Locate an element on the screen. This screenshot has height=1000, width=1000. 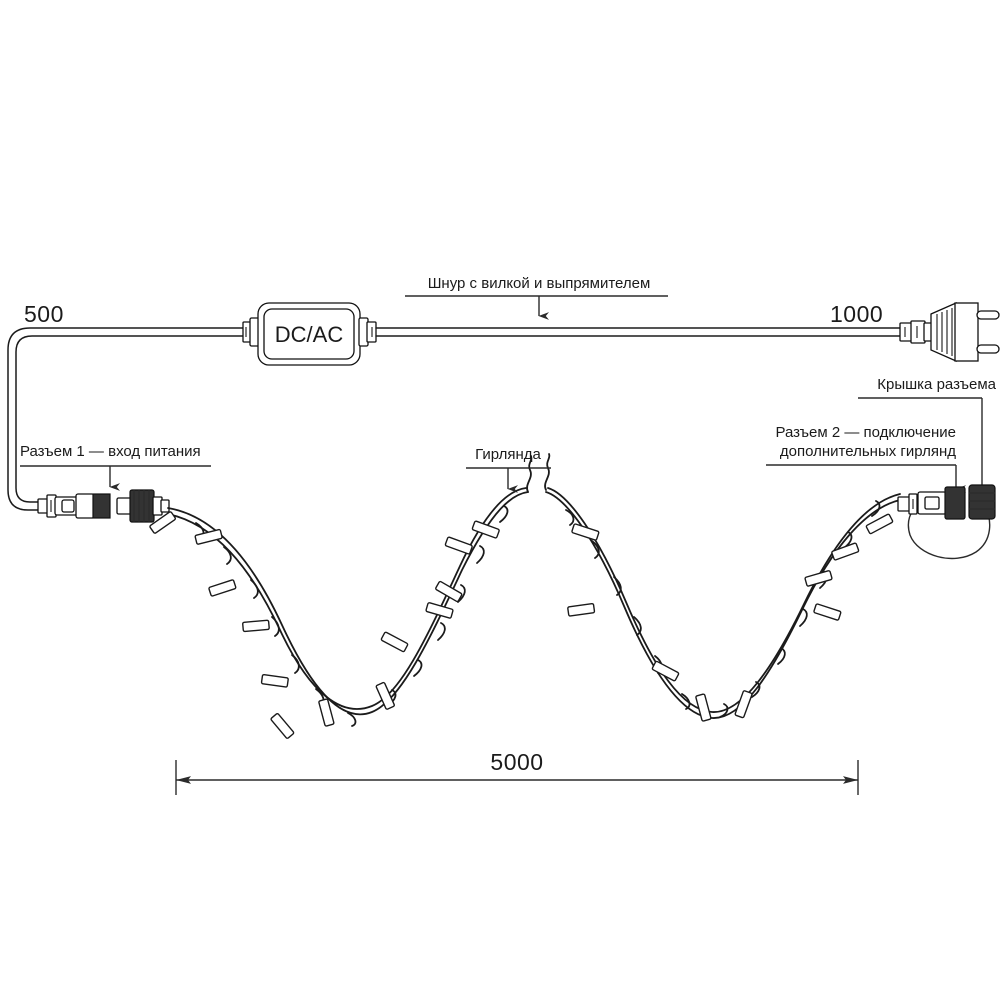
dimension-1000-label: 1000 is located at coordinates (856, 314).